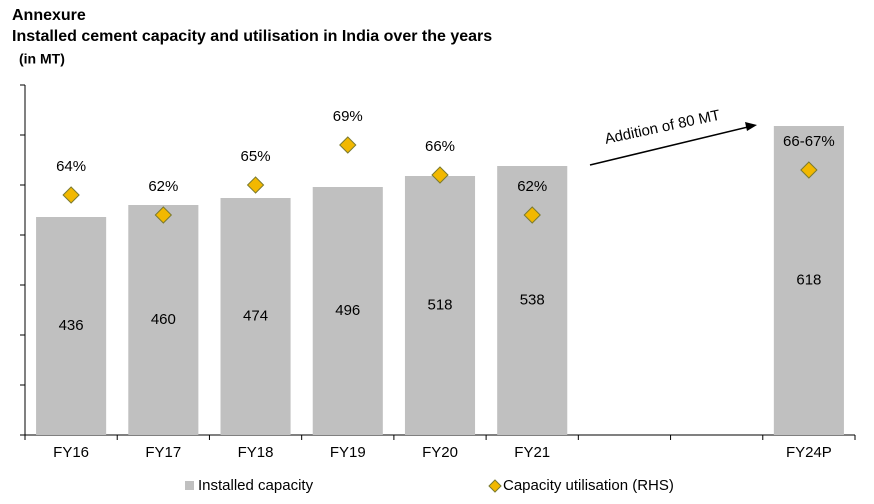 The width and height of the screenshot is (874, 504). What do you see at coordinates (71, 452) in the screenshot?
I see `x-tick-label: FY16` at bounding box center [71, 452].